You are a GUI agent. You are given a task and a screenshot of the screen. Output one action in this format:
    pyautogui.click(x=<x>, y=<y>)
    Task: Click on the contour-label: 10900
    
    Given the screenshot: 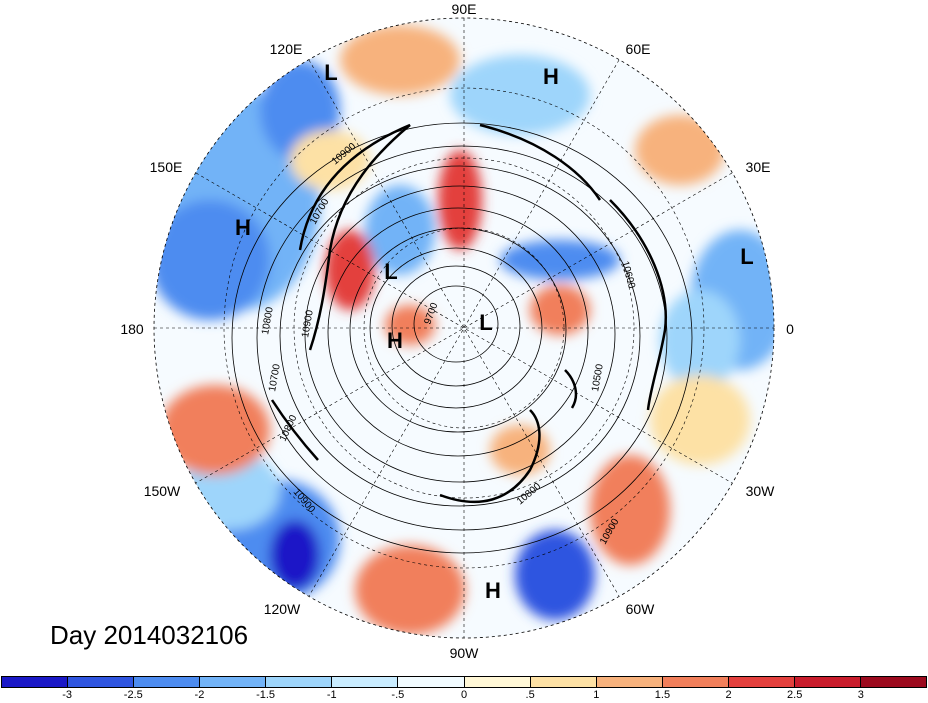 What is the action you would take?
    pyautogui.click(x=308, y=324)
    